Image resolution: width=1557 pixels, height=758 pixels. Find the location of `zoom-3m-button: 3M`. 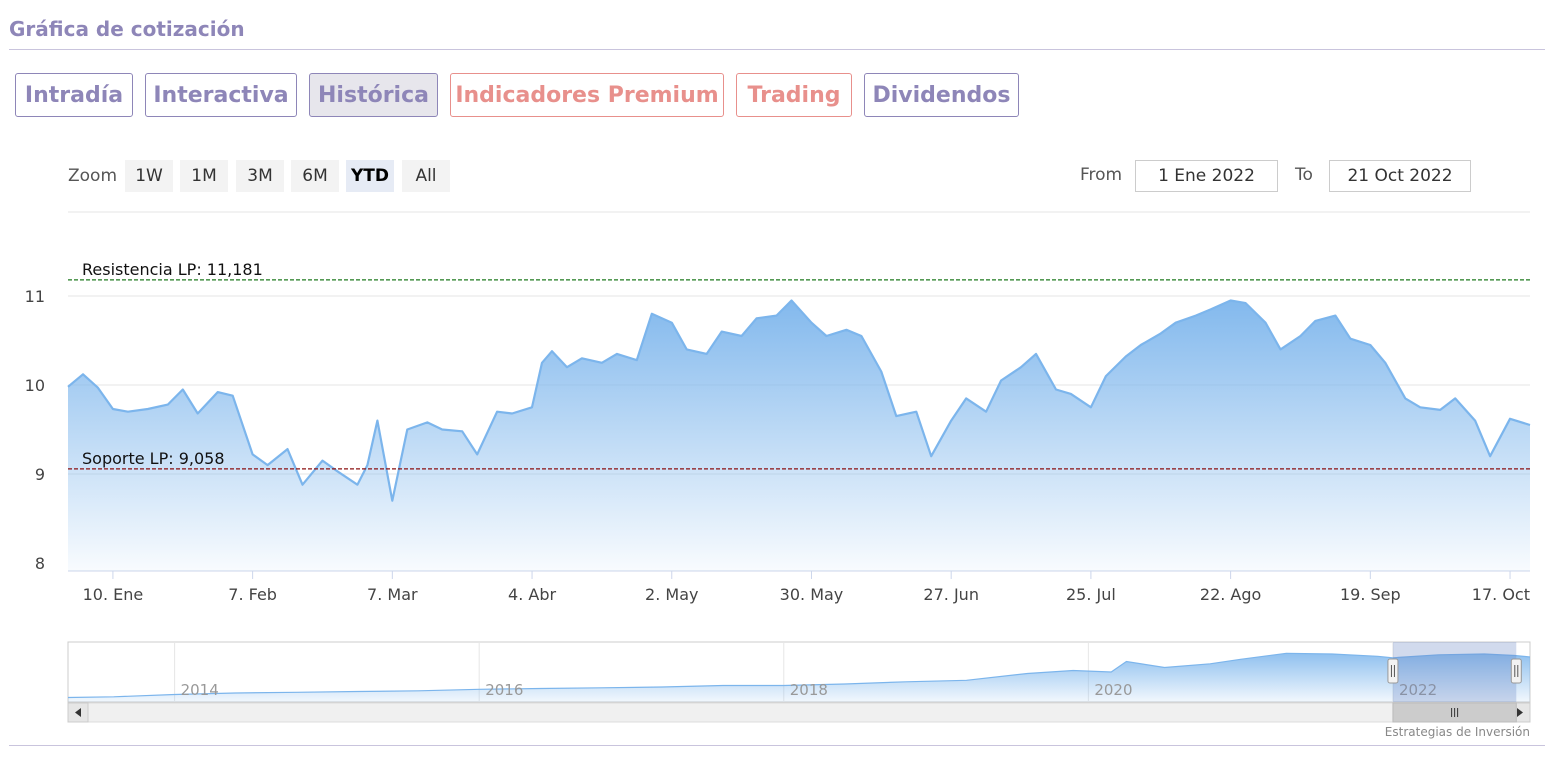

zoom-3m-button: 3M is located at coordinates (260, 176).